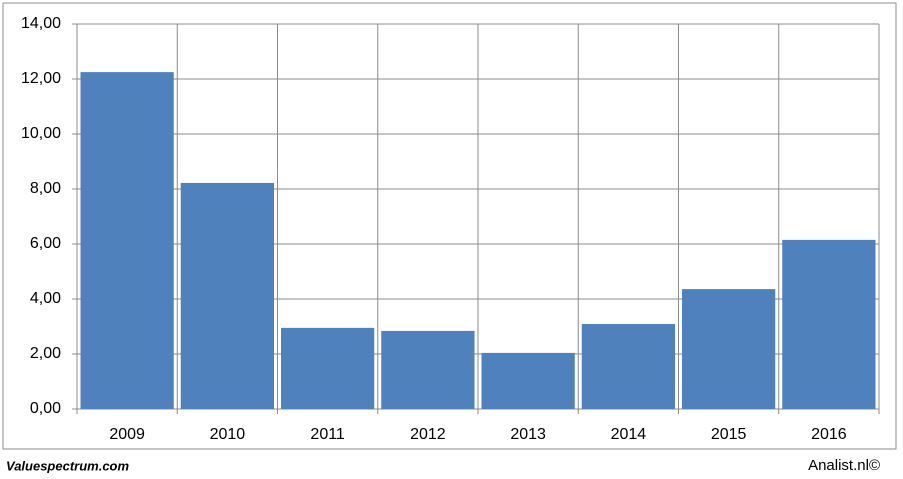  I want to click on y-tick-label: 4,00, so click(45, 298).